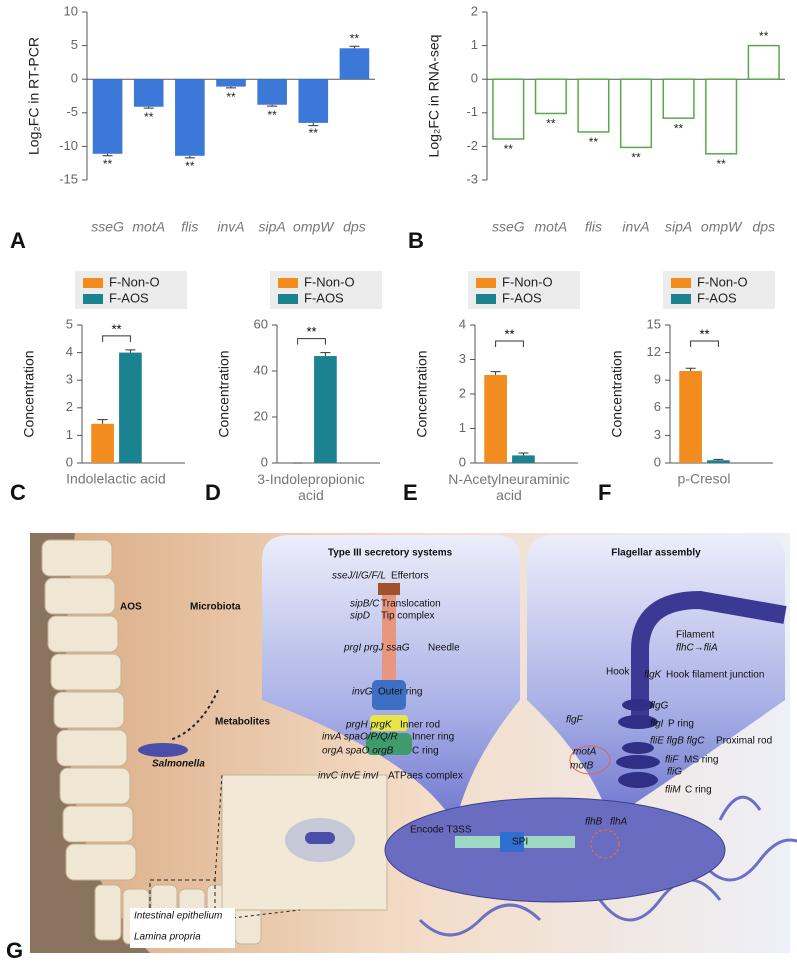 The height and width of the screenshot is (971, 797). I want to click on diagram-label: SPI, so click(520, 842).